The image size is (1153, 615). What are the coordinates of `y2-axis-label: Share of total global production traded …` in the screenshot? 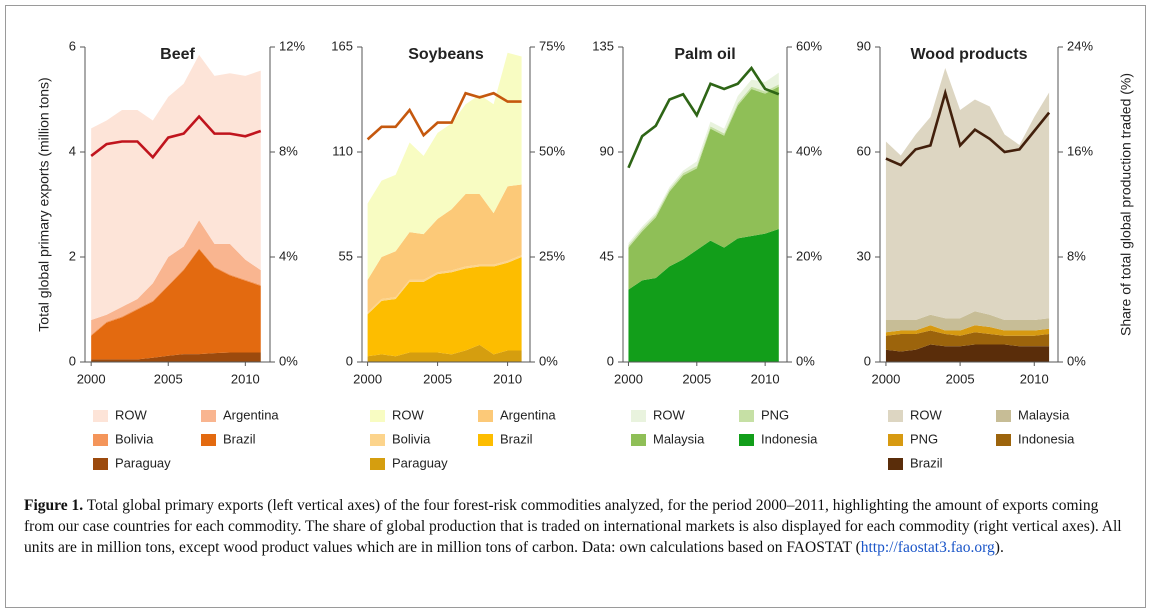 It's located at (1126, 204).